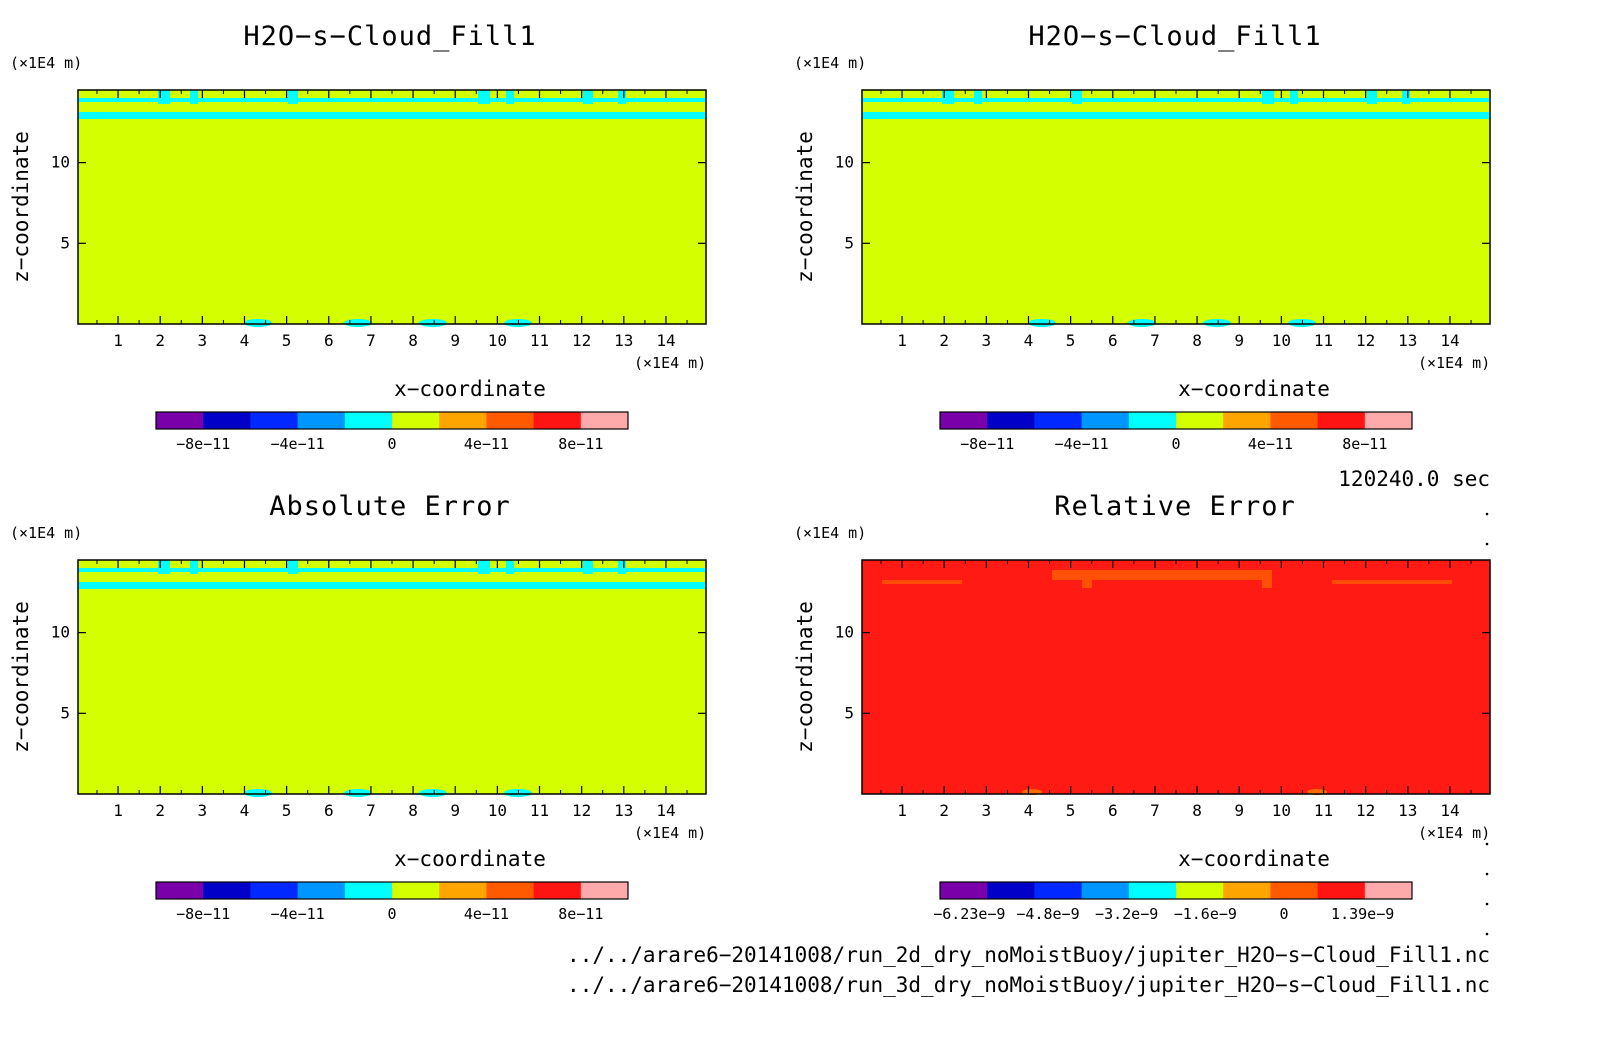  Describe the element at coordinates (1487, 544) in the screenshot. I see `marker-dot` at that location.